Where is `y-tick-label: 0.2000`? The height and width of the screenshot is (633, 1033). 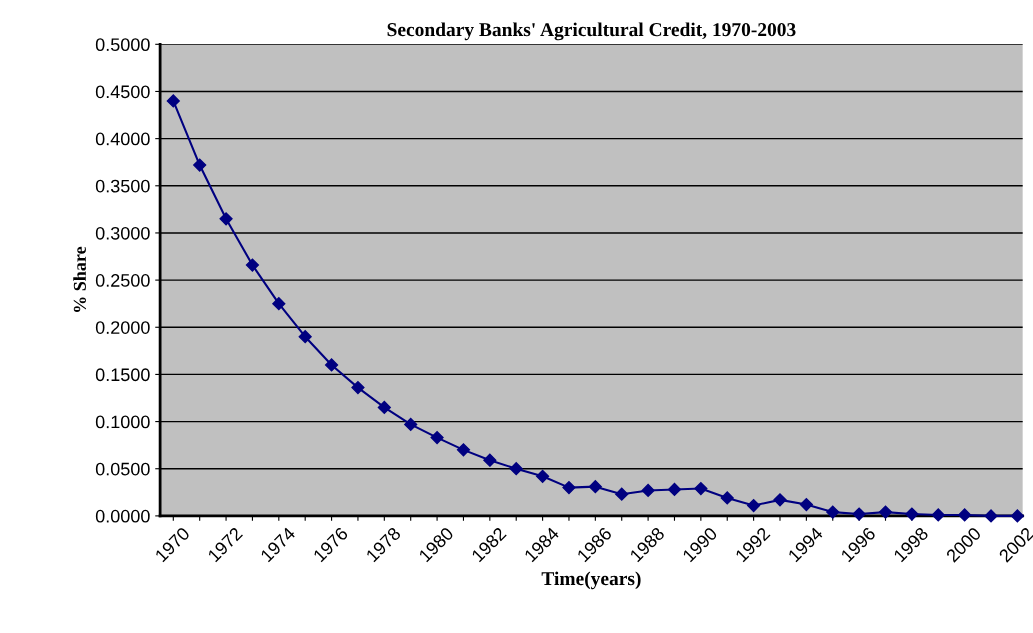
y-tick-label: 0.2000 is located at coordinates (122, 327).